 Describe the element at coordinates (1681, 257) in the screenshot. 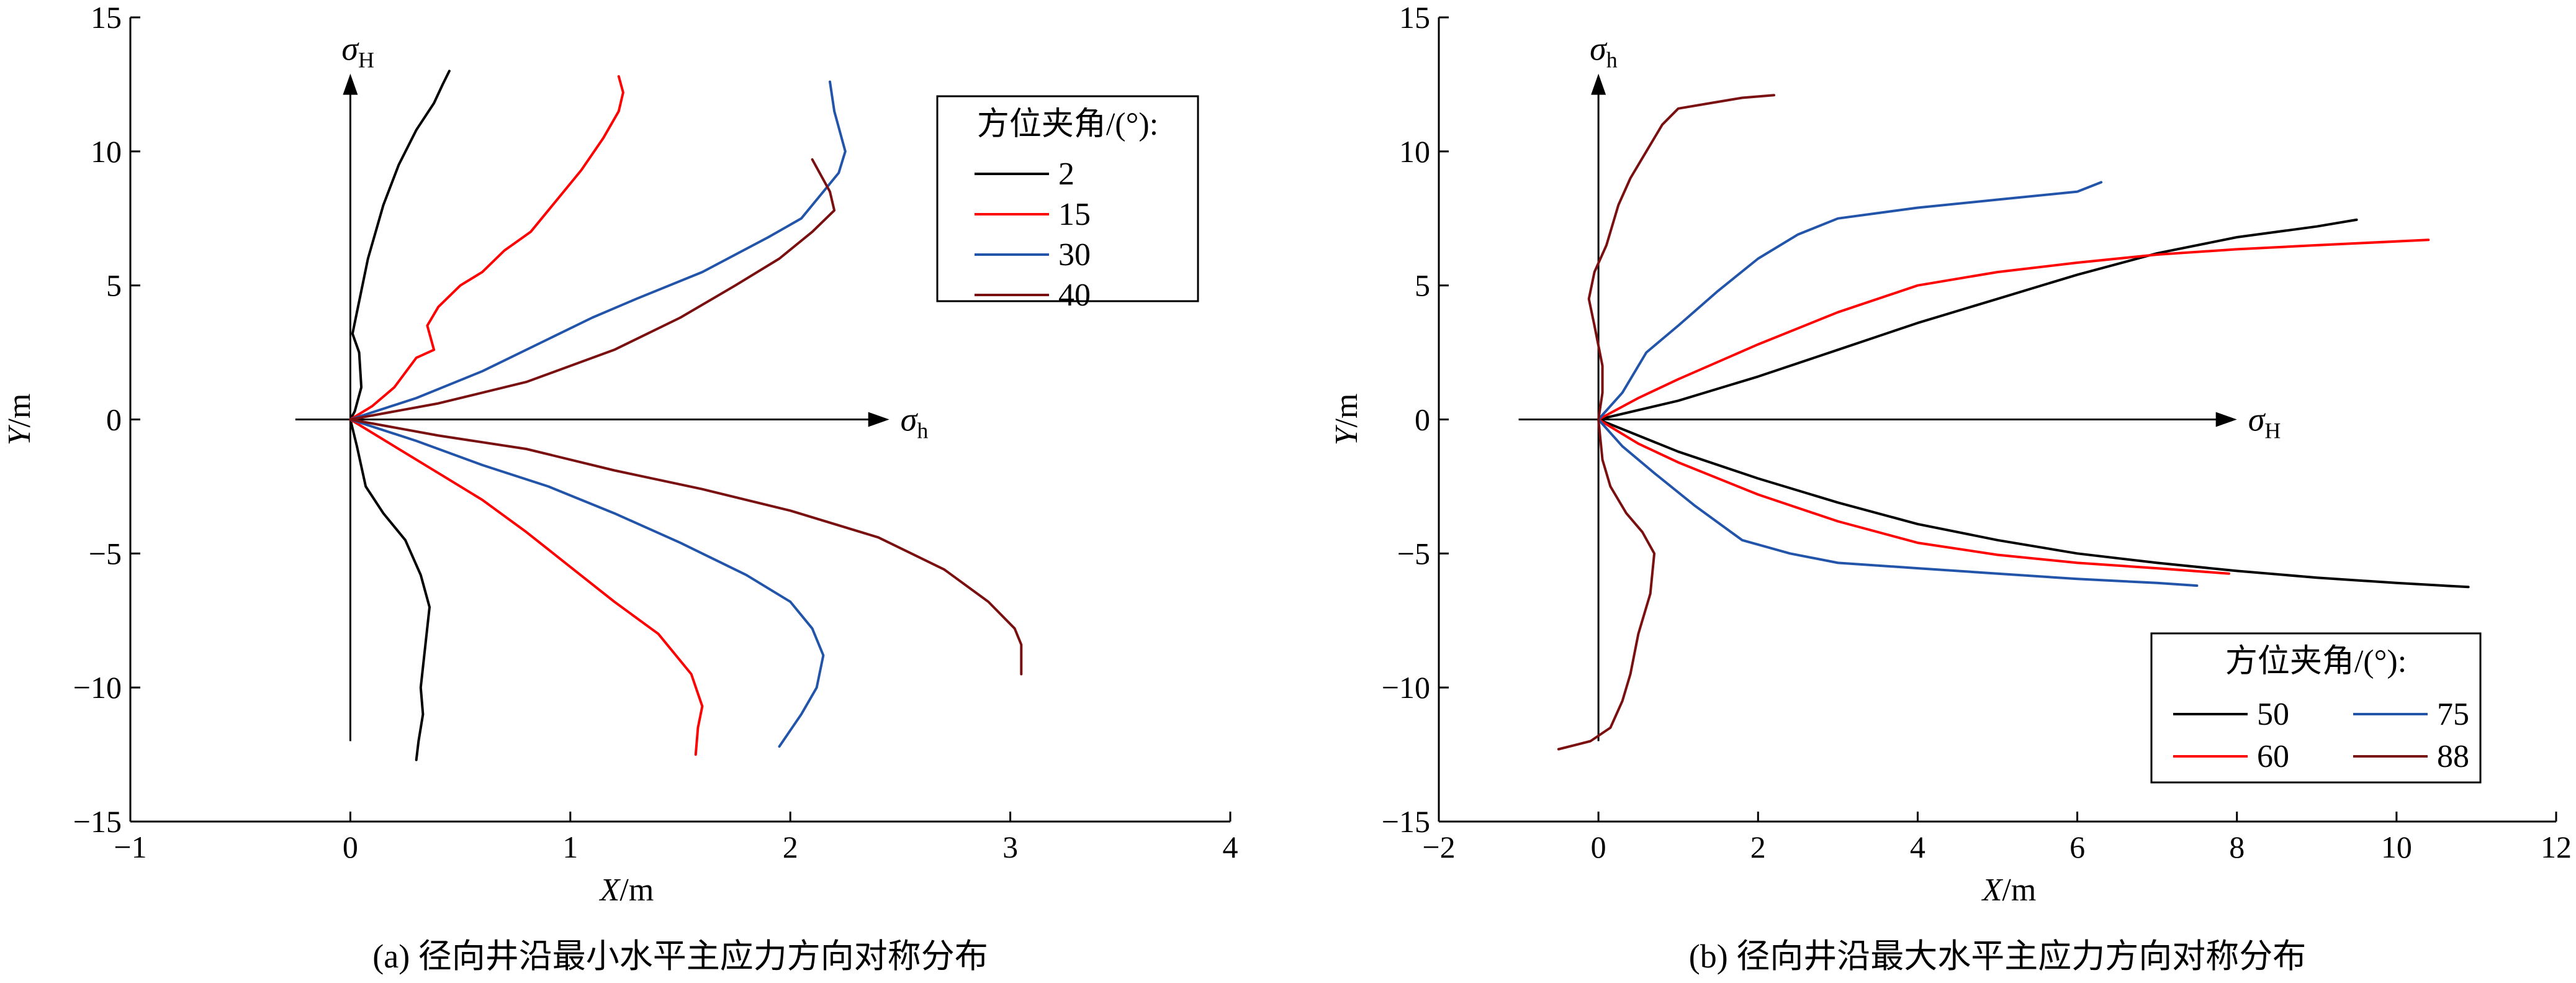

I see `series-88-upper-line` at that location.